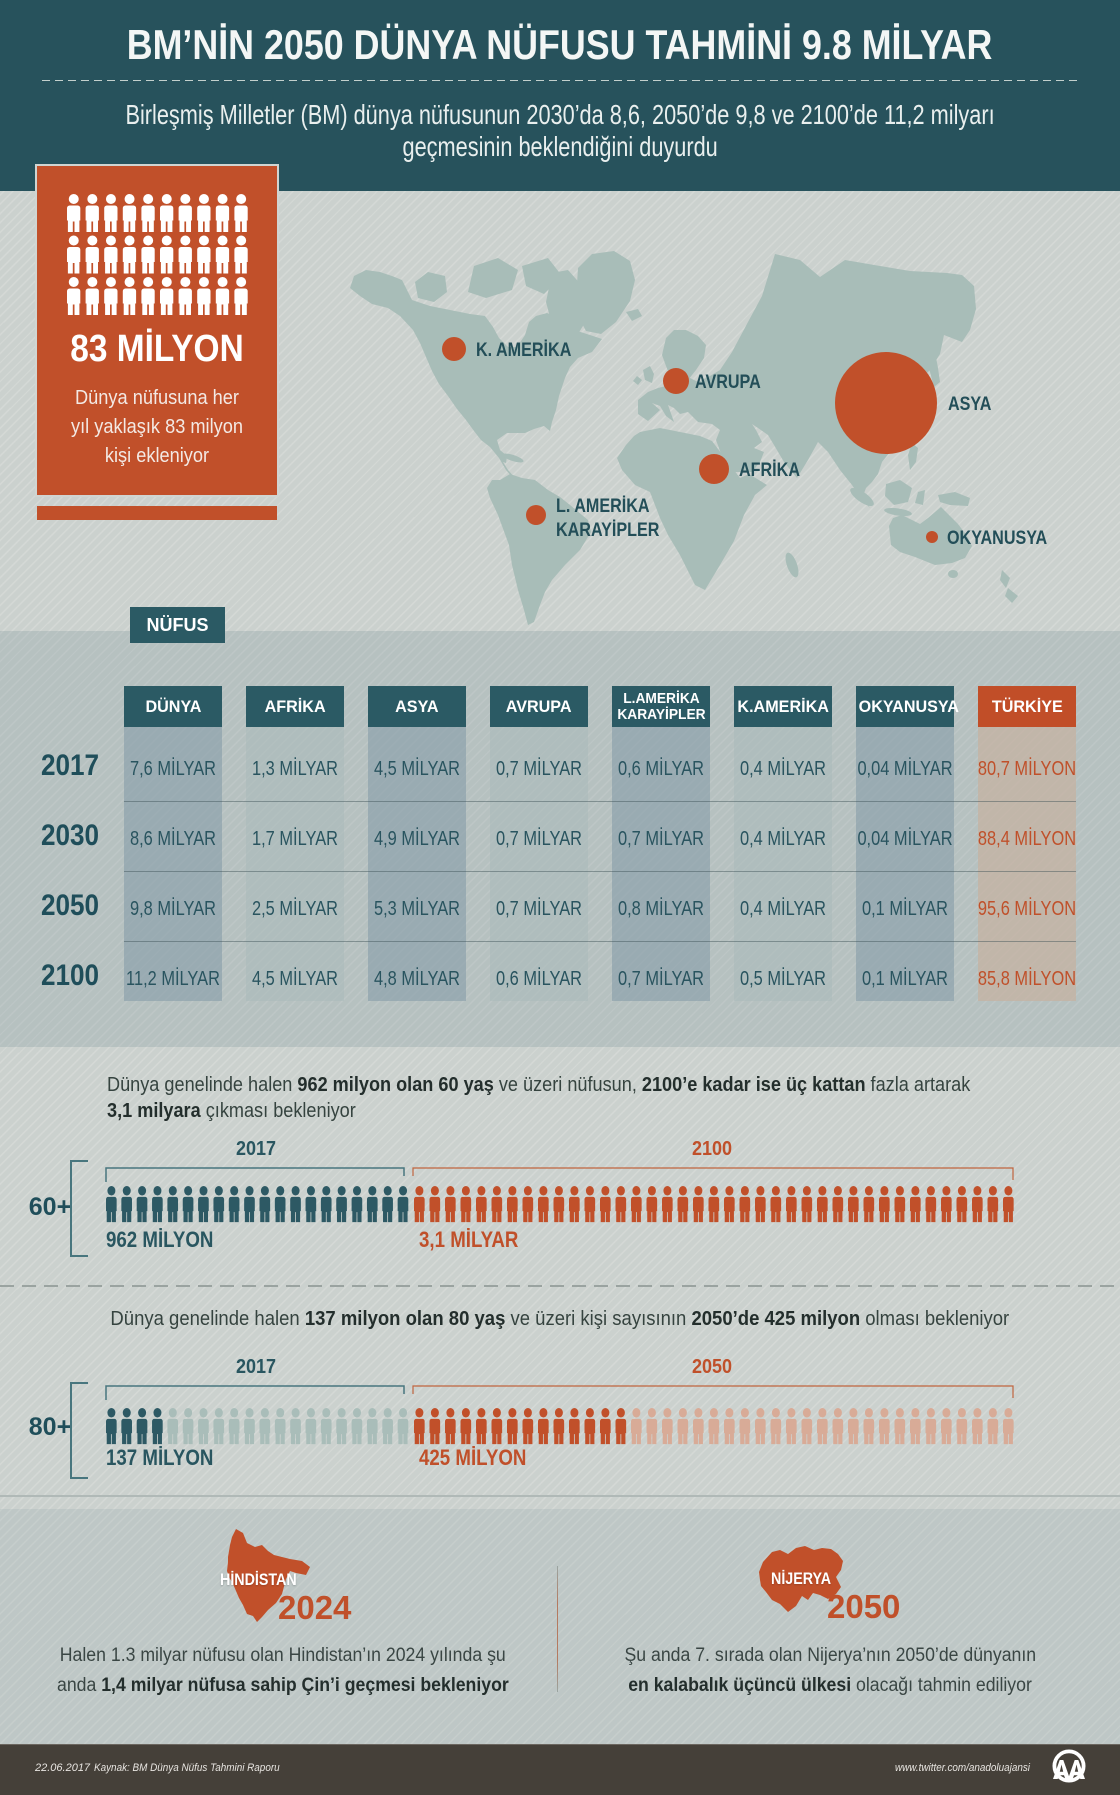 This screenshot has height=1795, width=1120. I want to click on svg-text: L. AMERİKA, so click(603, 506).